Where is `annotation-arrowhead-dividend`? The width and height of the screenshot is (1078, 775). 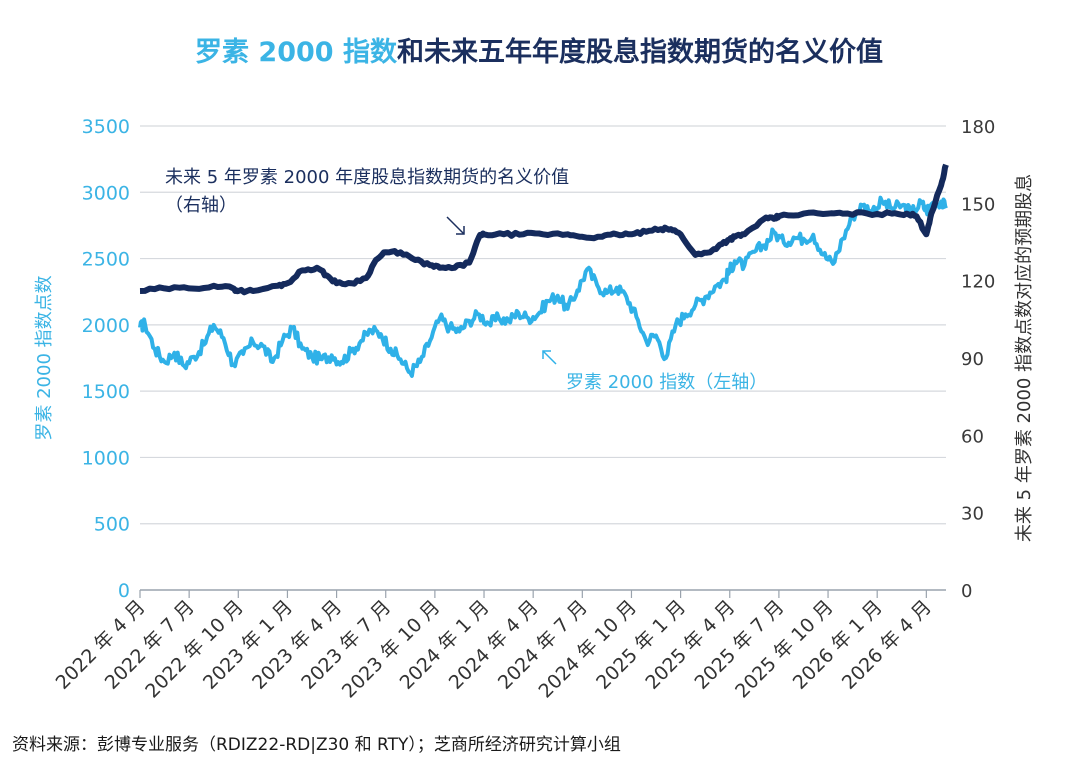
annotation-arrowhead-dividend is located at coordinates (460, 230).